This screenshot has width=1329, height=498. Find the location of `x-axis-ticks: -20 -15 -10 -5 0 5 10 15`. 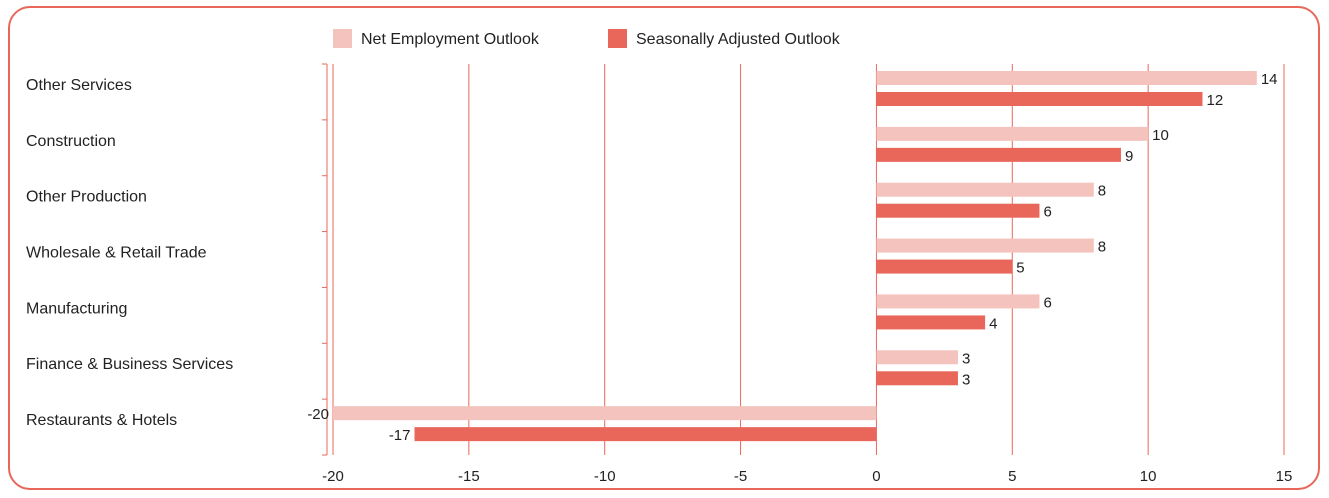

x-axis-ticks: -20 -15 -10 -5 0 5 10 15 is located at coordinates (807, 476).